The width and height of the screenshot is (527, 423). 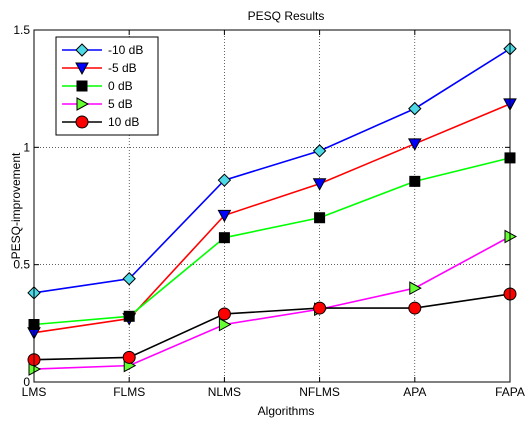 What do you see at coordinates (286, 16) in the screenshot?
I see `chart-title: PESQ Results` at bounding box center [286, 16].